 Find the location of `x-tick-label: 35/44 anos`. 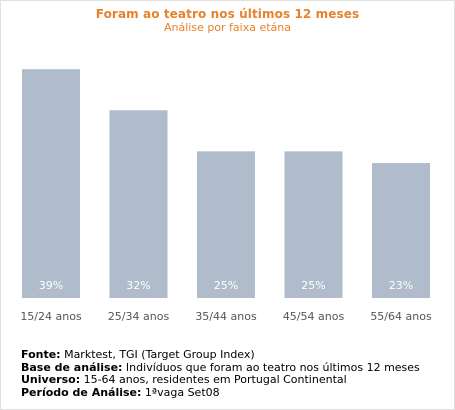

x-tick-label: 35/44 anos is located at coordinates (226, 316).